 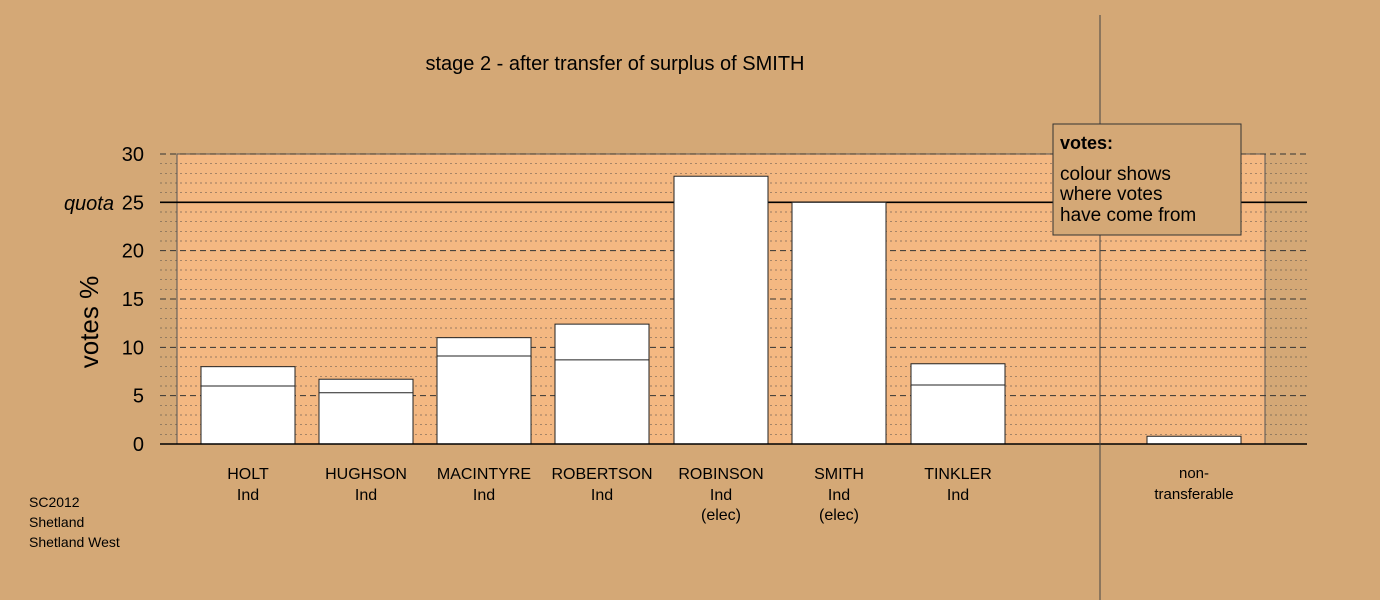 I want to click on footer-election: SC2012, so click(x=54, y=502).